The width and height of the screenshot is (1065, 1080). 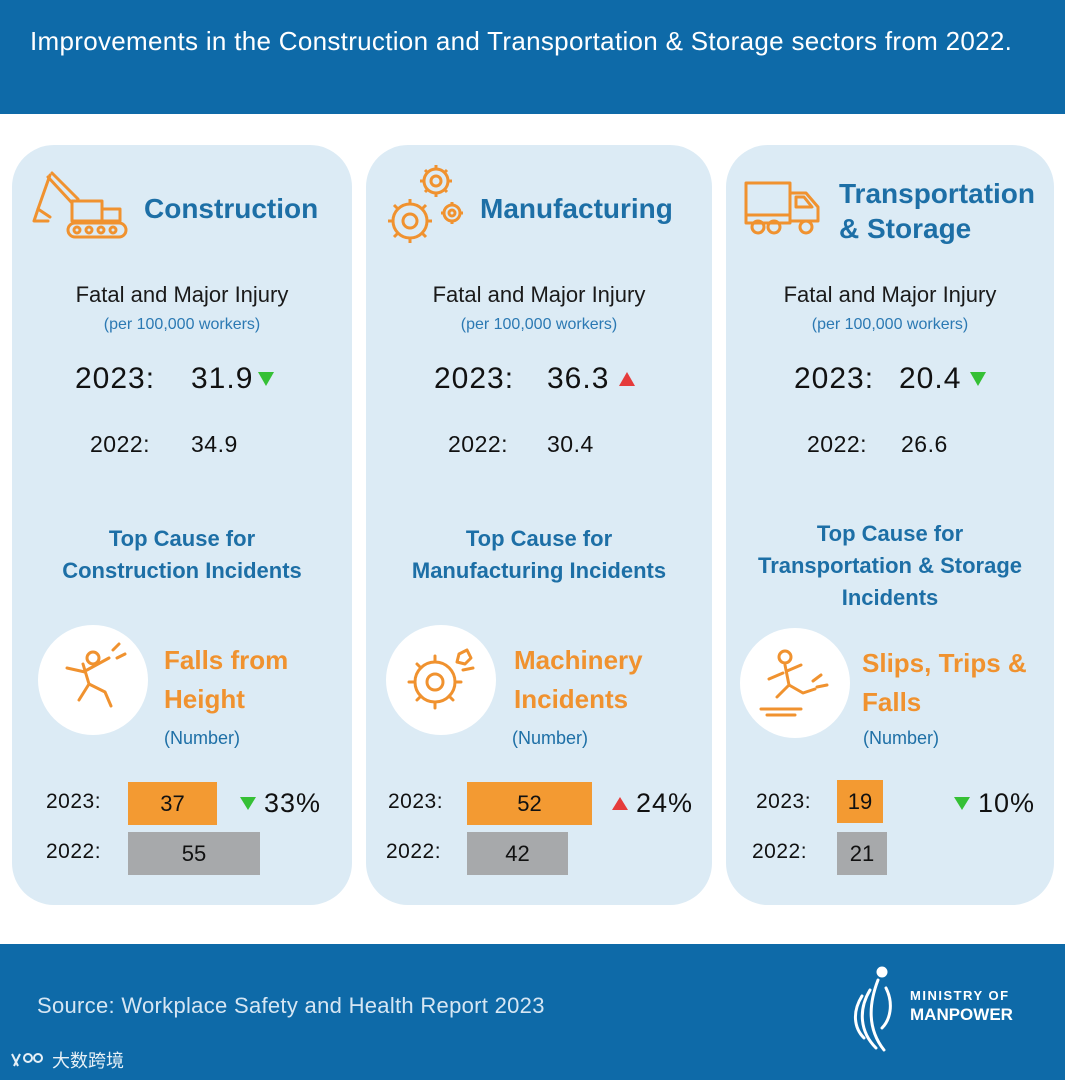 I want to click on bar-2023: 37, so click(x=172, y=803).